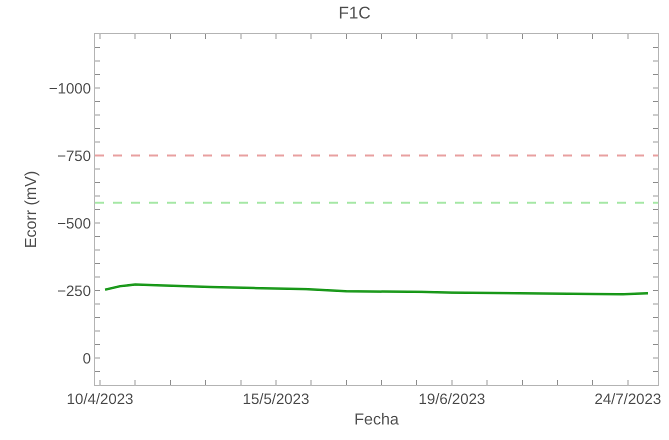 The width and height of the screenshot is (669, 440). Describe the element at coordinates (74, 223) in the screenshot. I see `y-tick-label: −500` at that location.